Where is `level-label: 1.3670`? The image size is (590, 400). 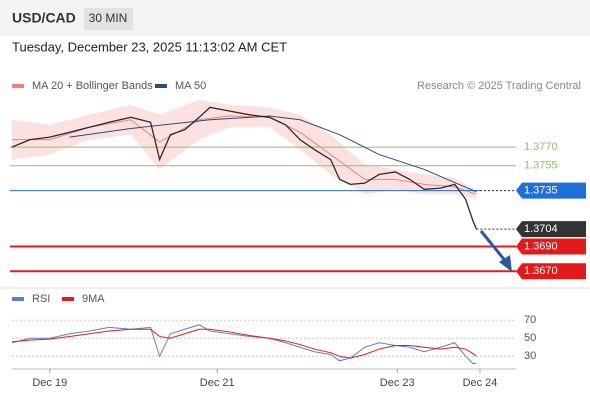
level-label: 1.3670 is located at coordinates (541, 271).